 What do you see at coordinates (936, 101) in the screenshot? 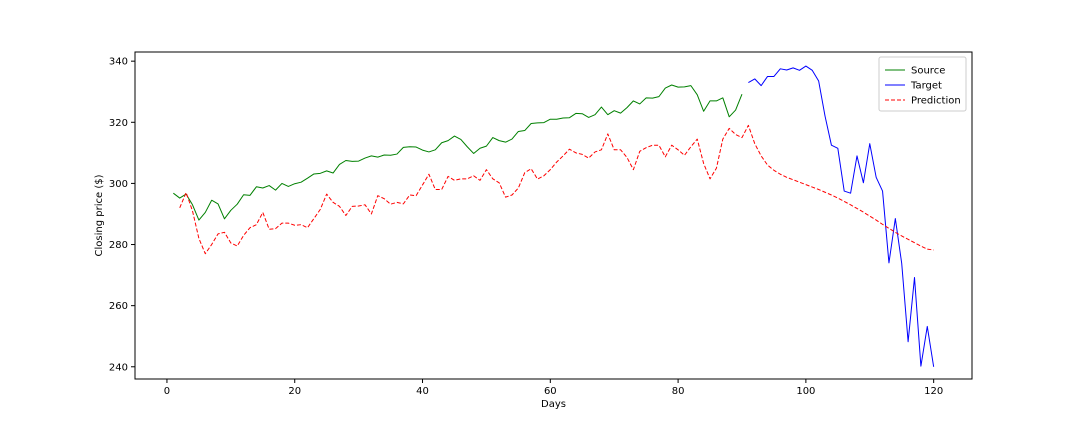
I see `legend-label-prediction: Prediction` at bounding box center [936, 101].